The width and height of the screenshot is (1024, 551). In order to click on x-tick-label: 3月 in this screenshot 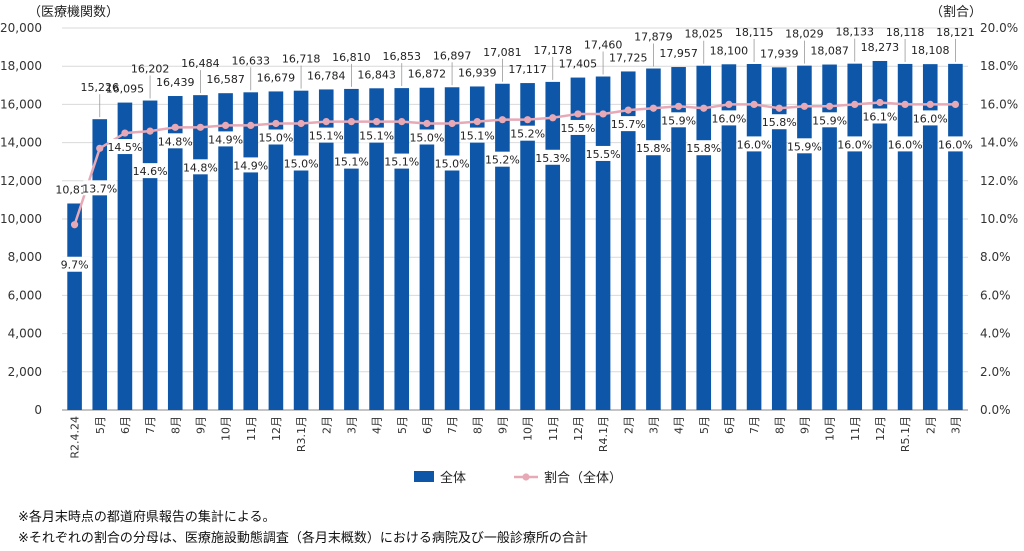, I will do `click(955, 425)`.